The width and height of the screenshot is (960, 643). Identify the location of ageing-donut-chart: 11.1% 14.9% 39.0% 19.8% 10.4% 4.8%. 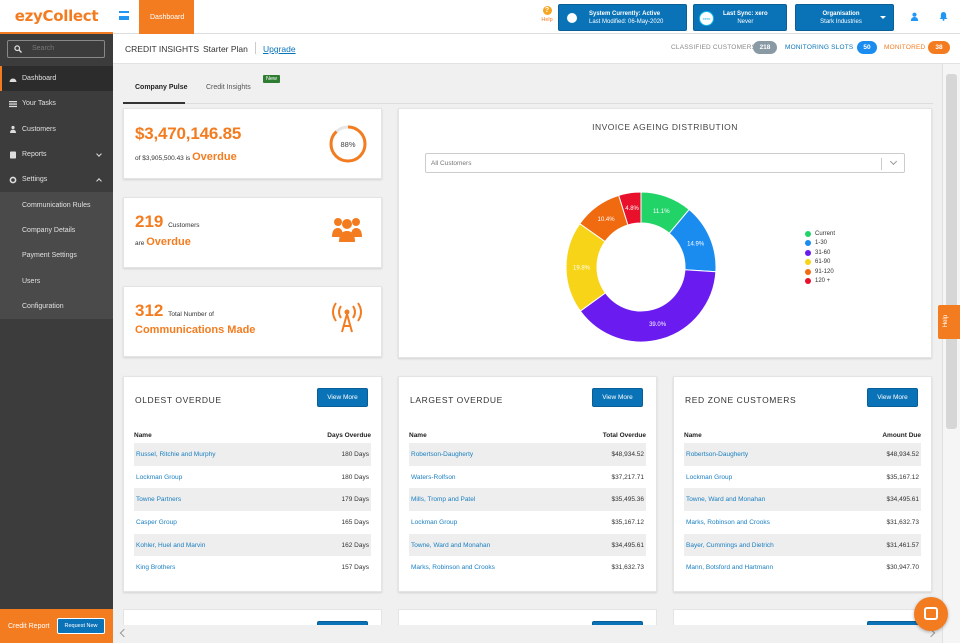
(641, 267).